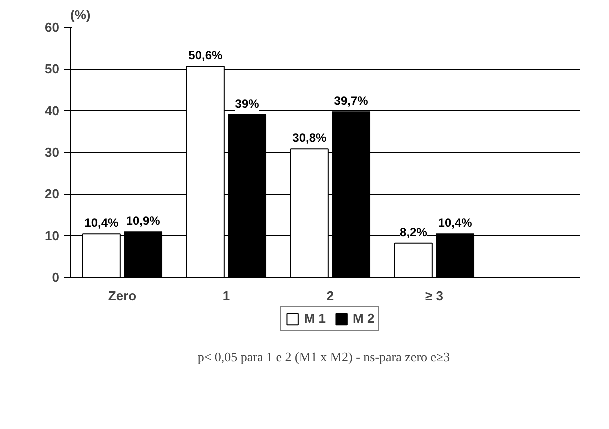 The width and height of the screenshot is (609, 429). Describe the element at coordinates (122, 296) in the screenshot. I see `x-tick-label: Zero` at that location.